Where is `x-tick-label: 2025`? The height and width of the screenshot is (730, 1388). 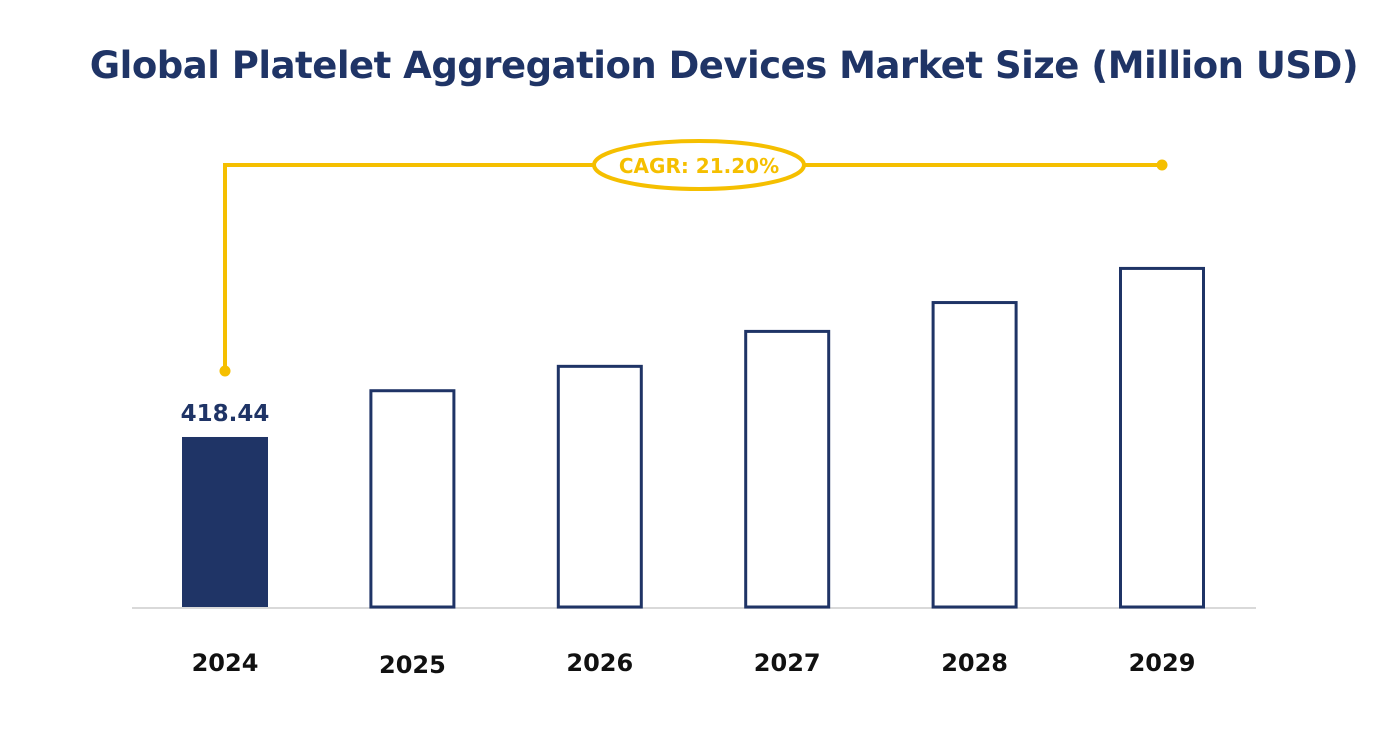
x-tick-label: 2025 is located at coordinates (412, 665).